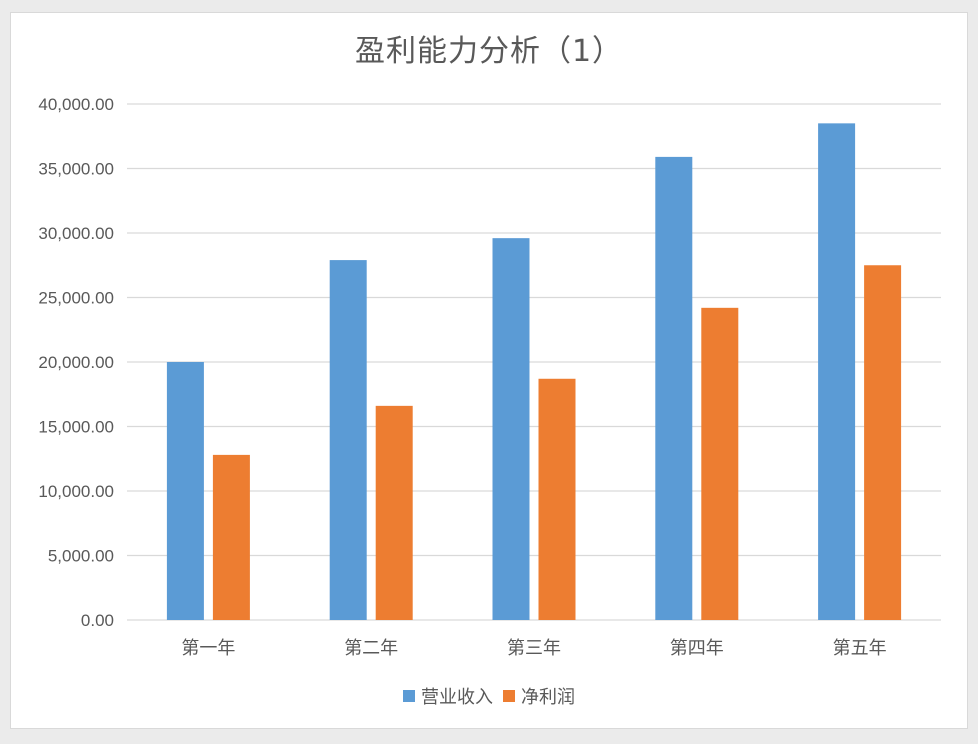 This screenshot has width=978, height=744. I want to click on y-tick-label: 40,000.00, so click(76, 104).